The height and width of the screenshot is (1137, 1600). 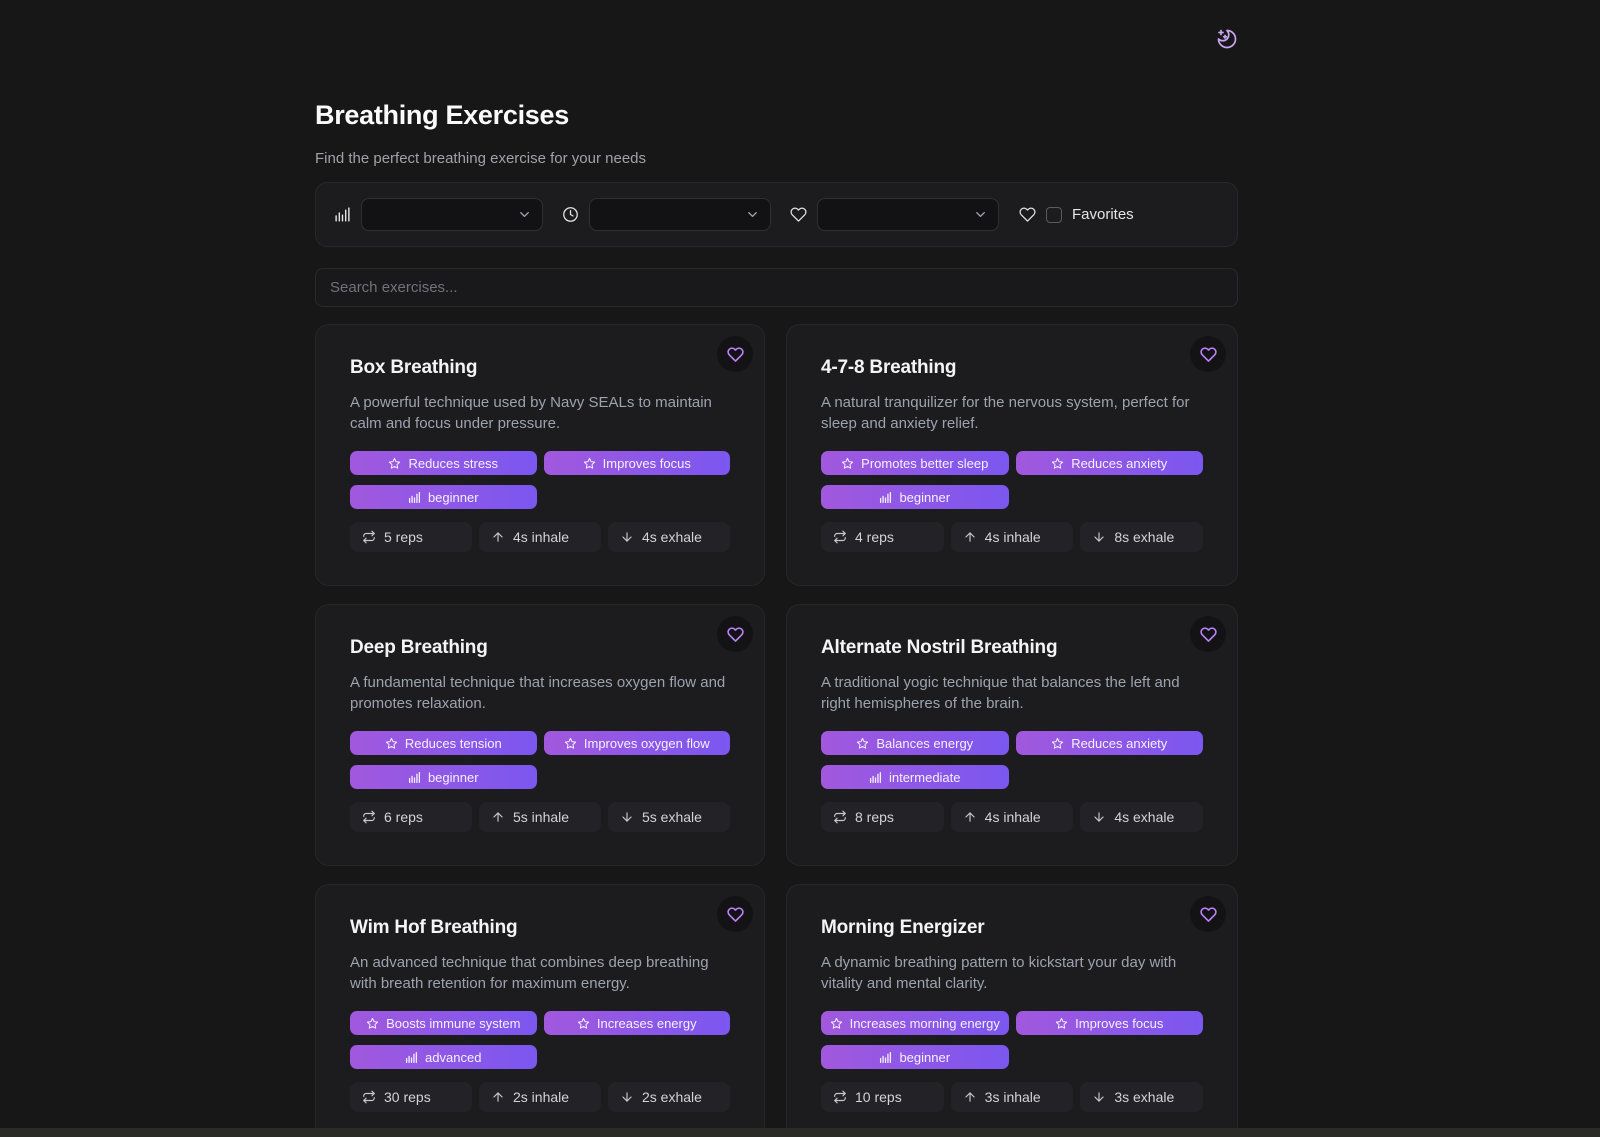 What do you see at coordinates (453, 743) in the screenshot?
I see `benefit-tag-label: Reduces tension` at bounding box center [453, 743].